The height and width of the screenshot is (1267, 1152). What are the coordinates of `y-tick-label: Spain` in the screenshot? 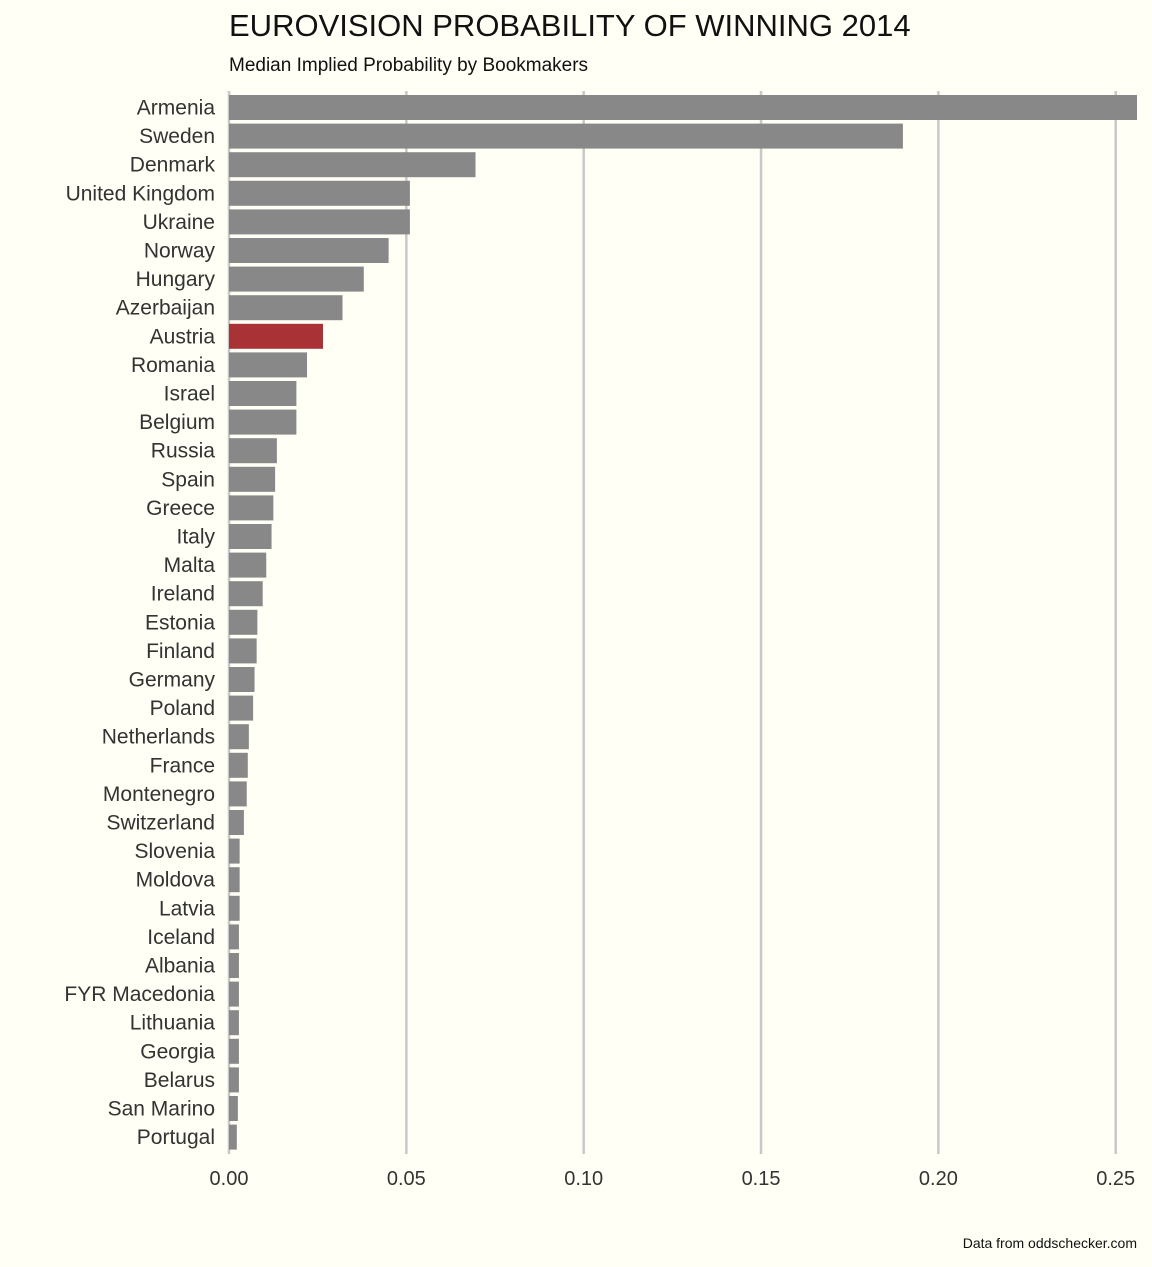 It's located at (188, 479).